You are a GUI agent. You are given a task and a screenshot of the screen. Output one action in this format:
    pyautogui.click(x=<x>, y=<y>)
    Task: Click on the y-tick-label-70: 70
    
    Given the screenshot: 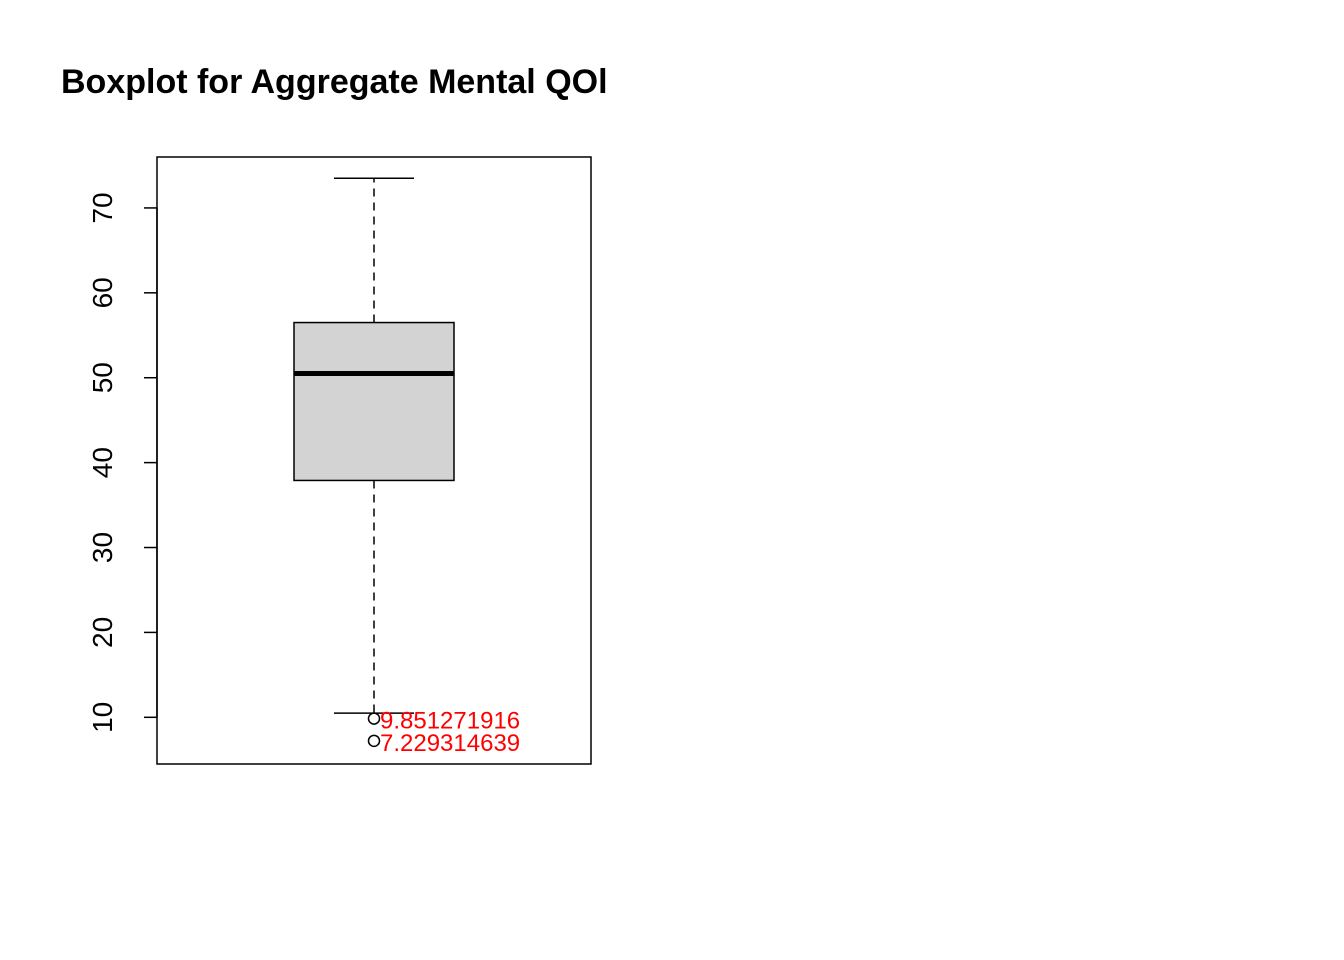 What is the action you would take?
    pyautogui.click(x=102, y=207)
    